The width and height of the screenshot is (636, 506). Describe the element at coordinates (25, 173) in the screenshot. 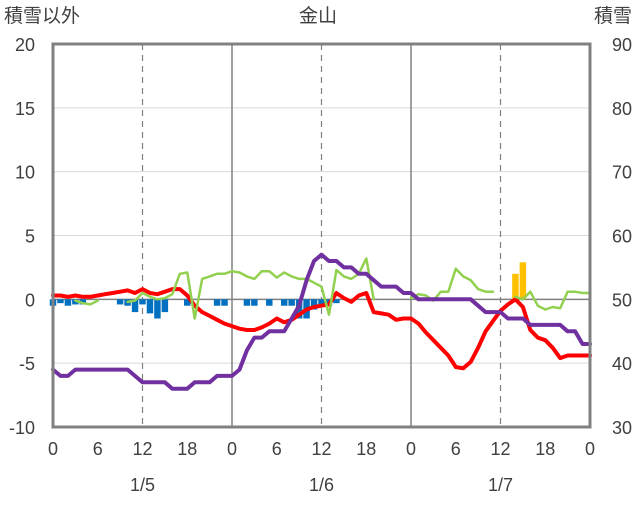

I see `left-tick-label: 10` at that location.